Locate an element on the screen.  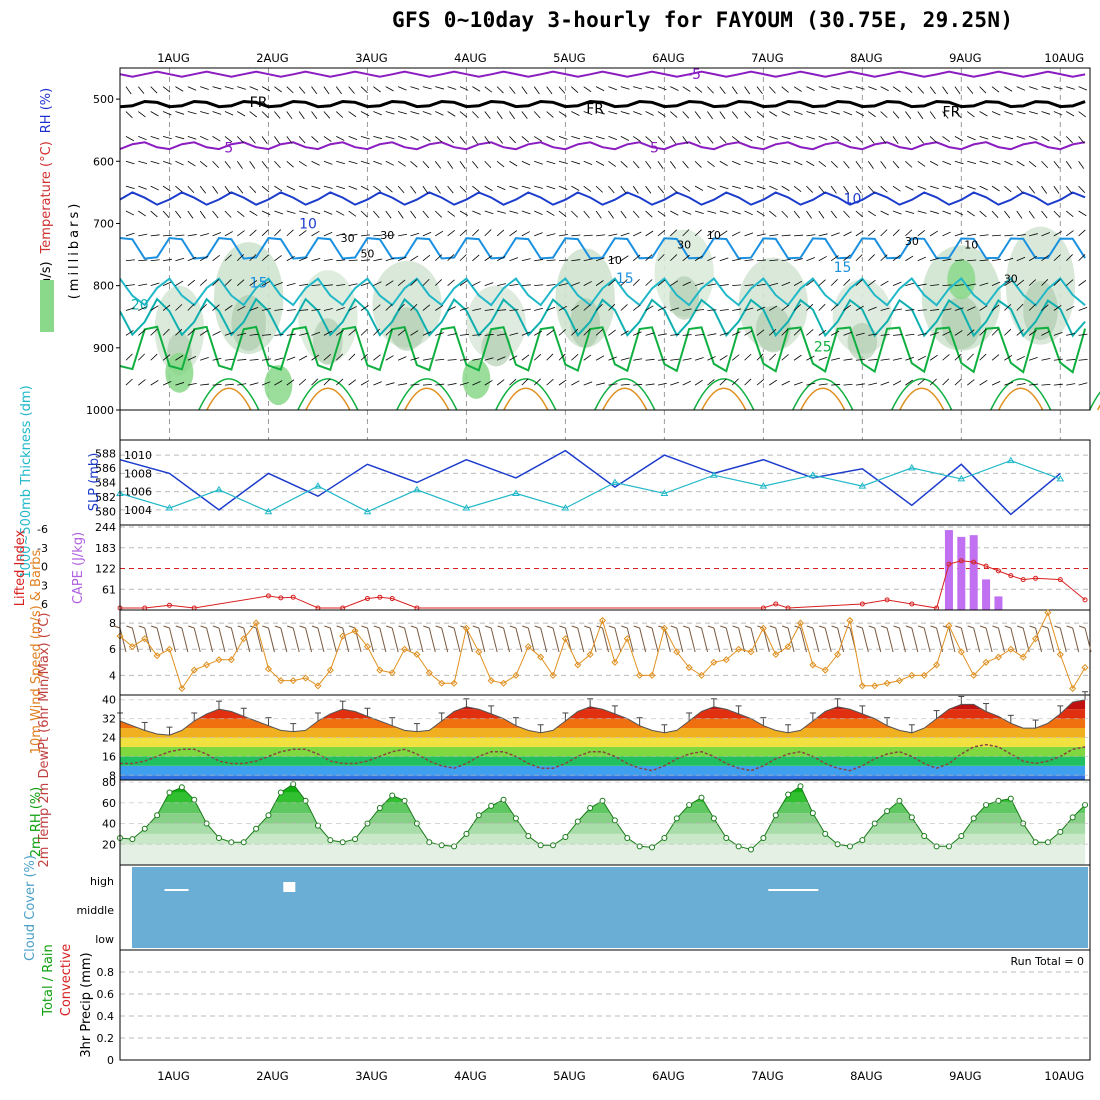
rh-band is located at coordinates (603, 828).